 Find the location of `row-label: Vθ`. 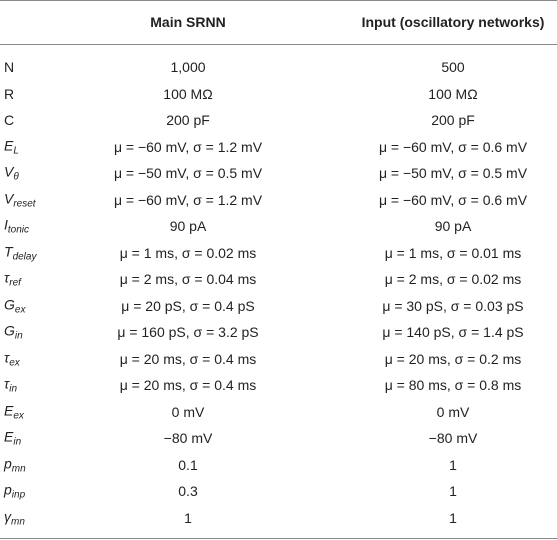

row-label: Vθ is located at coordinates (11, 173).